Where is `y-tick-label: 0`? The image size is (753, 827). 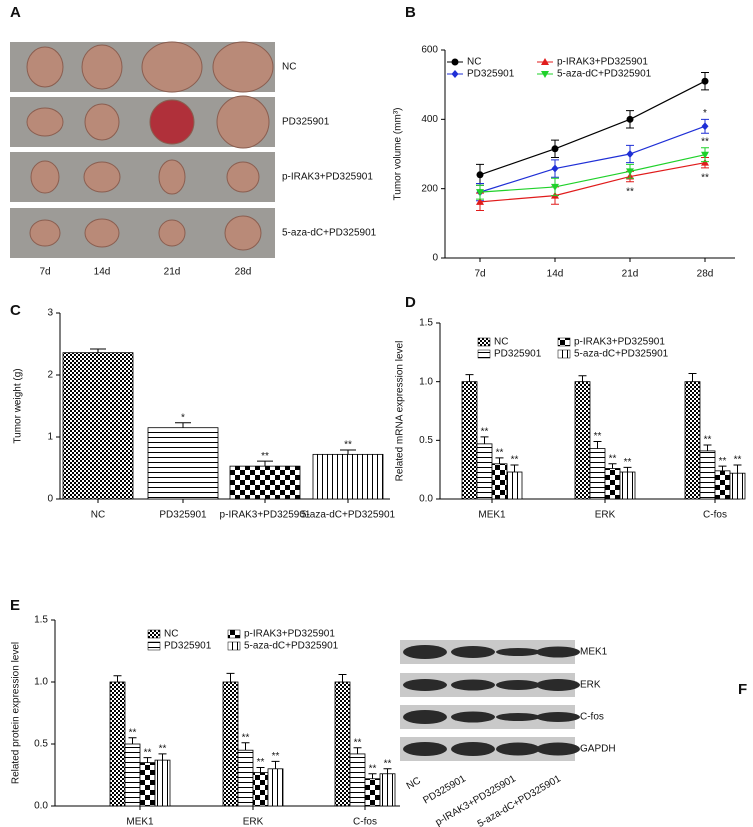
y-tick-label: 0 is located at coordinates (435, 258).